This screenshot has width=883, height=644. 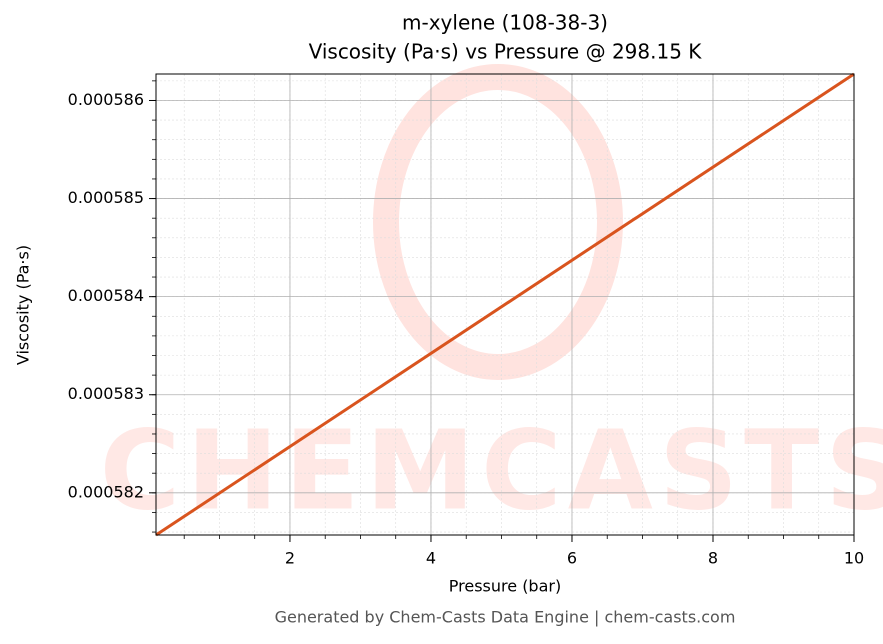 I want to click on x-tick-label: 6, so click(x=572, y=558).